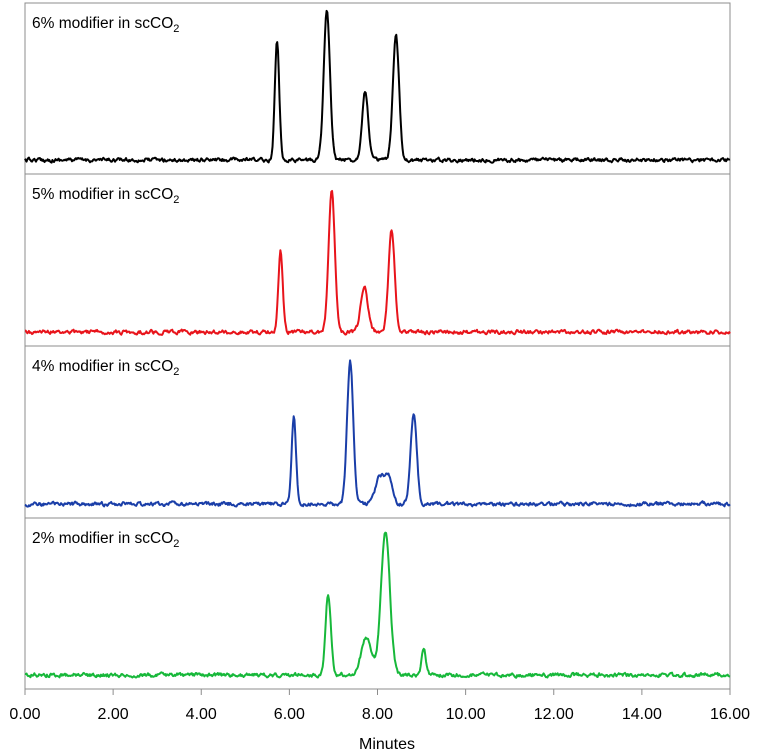 This screenshot has height=756, width=762. What do you see at coordinates (730, 714) in the screenshot?
I see `x-tick-label: 16.00` at bounding box center [730, 714].